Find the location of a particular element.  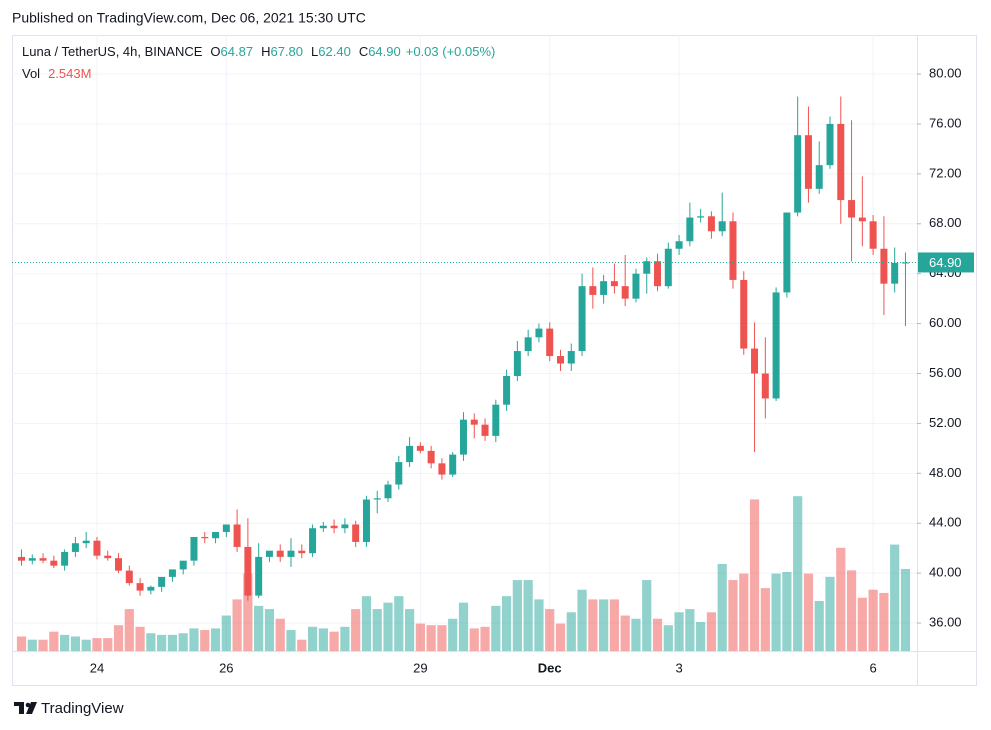

y-tick-label: 48.00 is located at coordinates (945, 472).